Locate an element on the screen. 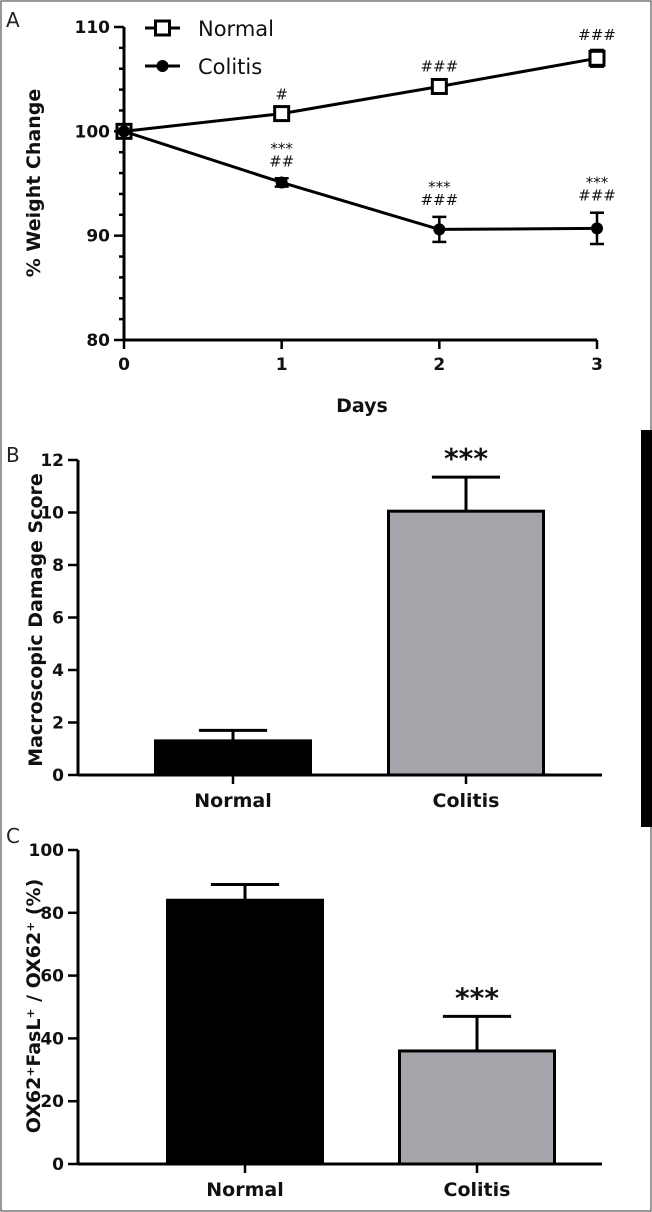 This screenshot has width=652, height=1212. panel-letter-c: C is located at coordinates (13, 836).